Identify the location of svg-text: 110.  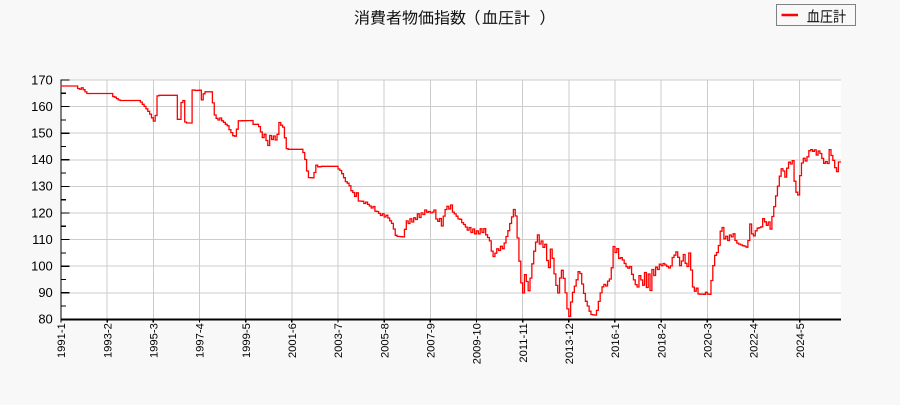
(42, 239).